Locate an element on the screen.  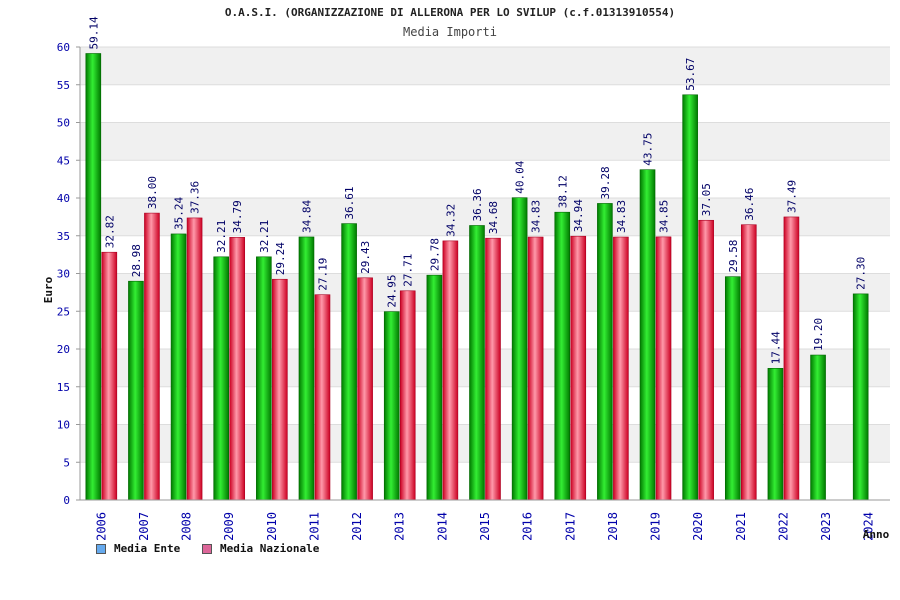
chart-subtitle: Media Importi is located at coordinates (450, 32).